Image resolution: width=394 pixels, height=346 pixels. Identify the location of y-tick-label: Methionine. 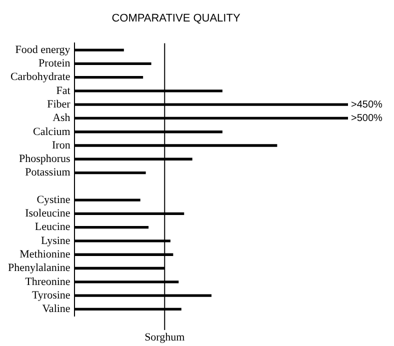
(45, 254).